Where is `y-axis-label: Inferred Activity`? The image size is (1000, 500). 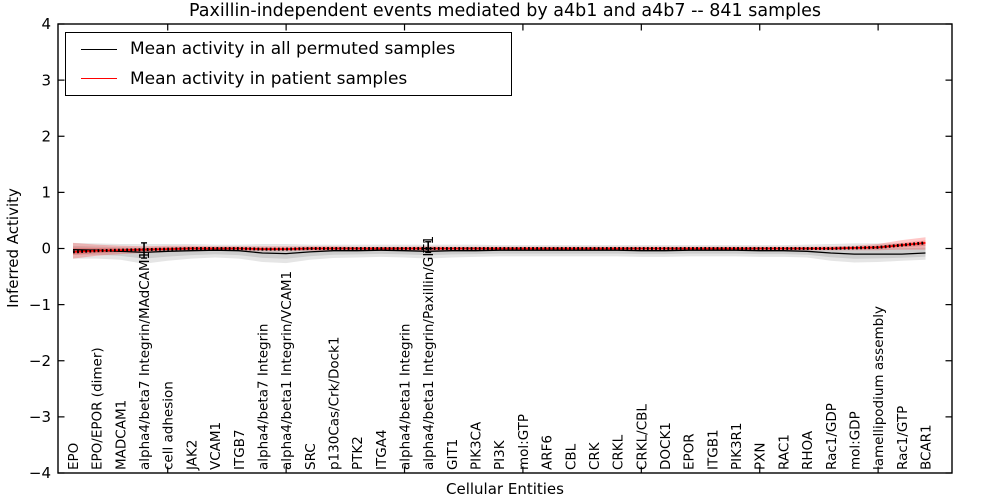 y-axis-label: Inferred Activity is located at coordinates (13, 248).